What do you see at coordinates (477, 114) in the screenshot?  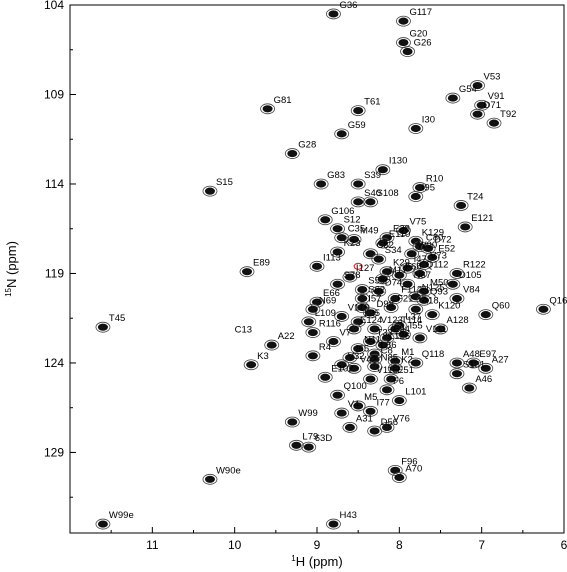 I see `peak-D71` at bounding box center [477, 114].